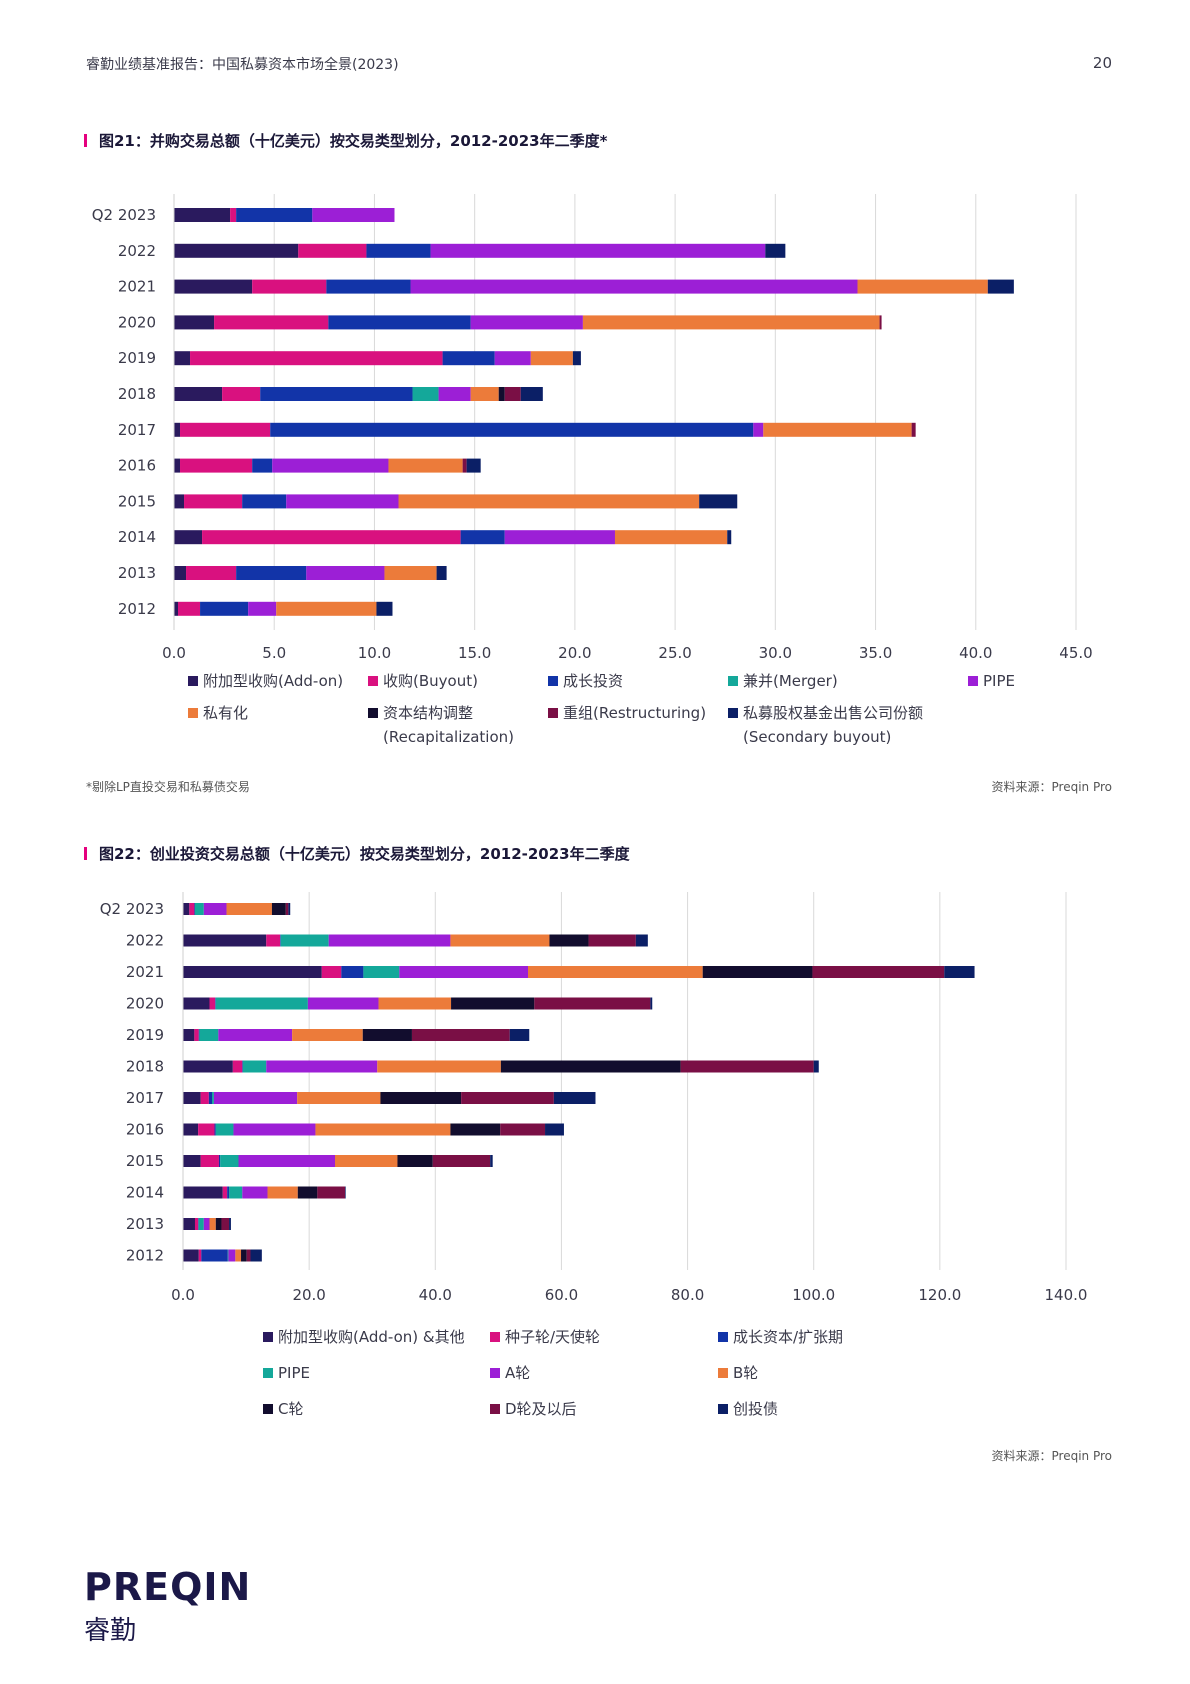 Image resolution: width=1190 pixels, height=1684 pixels. What do you see at coordinates (132, 909) in the screenshot?
I see `y-category-label: Q2 2023` at bounding box center [132, 909].